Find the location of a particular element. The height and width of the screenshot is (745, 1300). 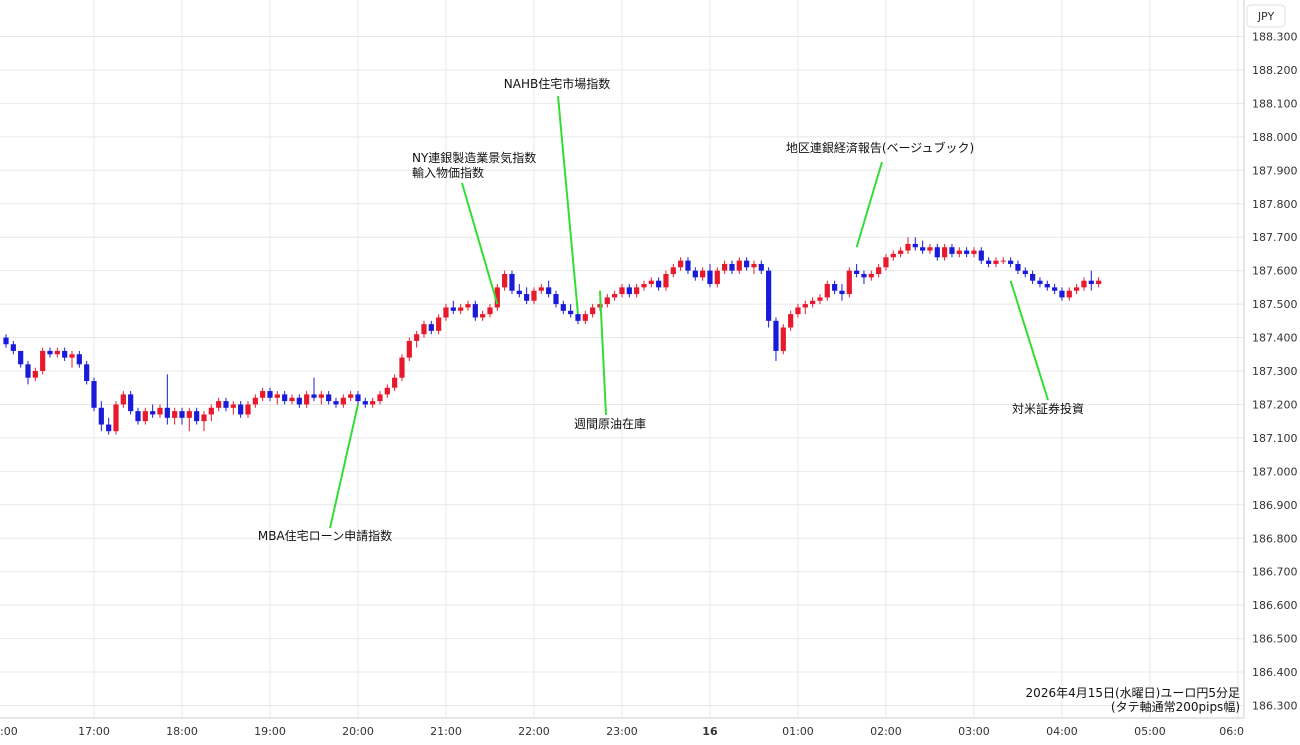

price-tick-label: 188.100 is located at coordinates (1275, 103).